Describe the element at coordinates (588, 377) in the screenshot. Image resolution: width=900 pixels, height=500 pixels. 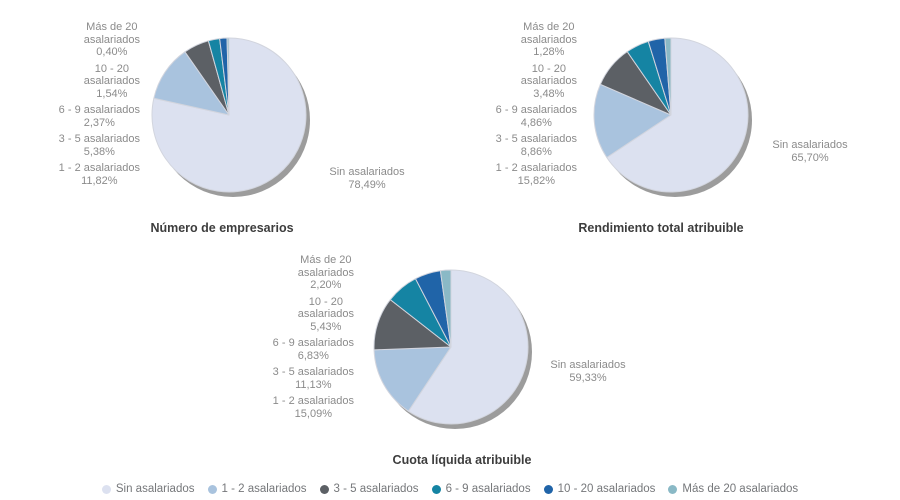
I see `label-value: 59,33%` at that location.